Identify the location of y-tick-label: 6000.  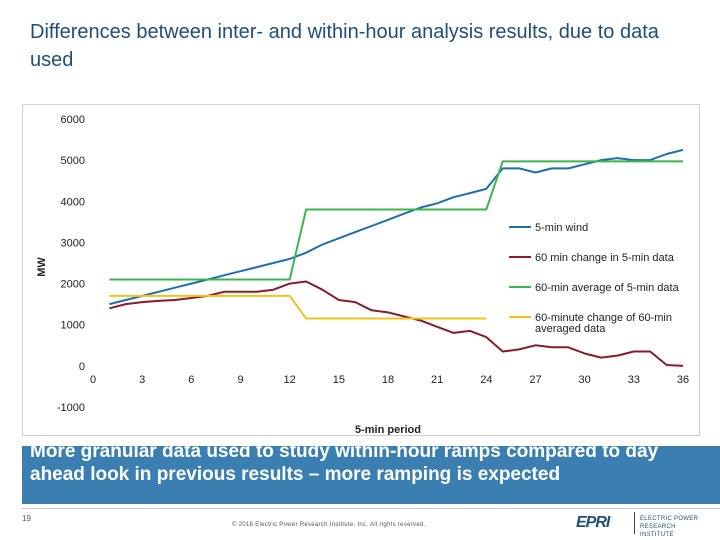
(73, 120).